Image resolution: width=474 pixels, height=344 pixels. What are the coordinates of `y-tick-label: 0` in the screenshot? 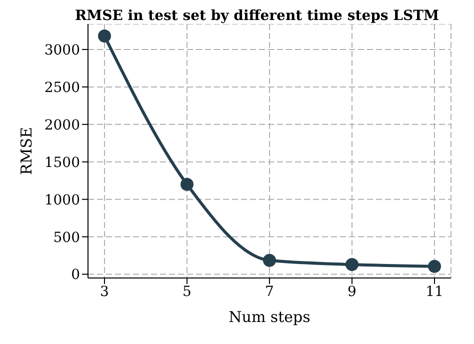 It's located at (75, 275).